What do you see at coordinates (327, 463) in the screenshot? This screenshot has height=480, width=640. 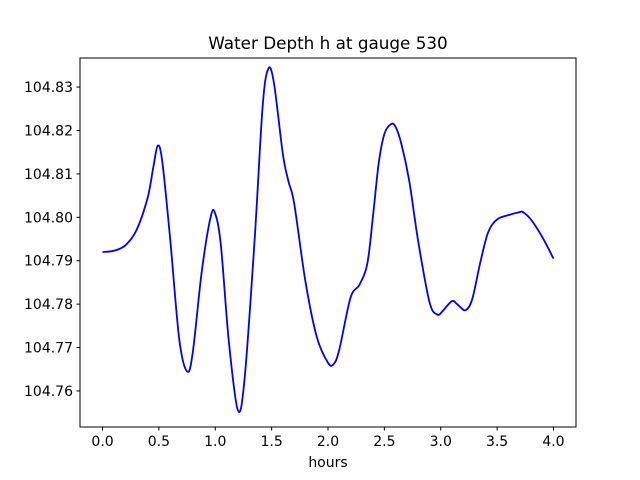 I see `x-axis-label: hours` at bounding box center [327, 463].